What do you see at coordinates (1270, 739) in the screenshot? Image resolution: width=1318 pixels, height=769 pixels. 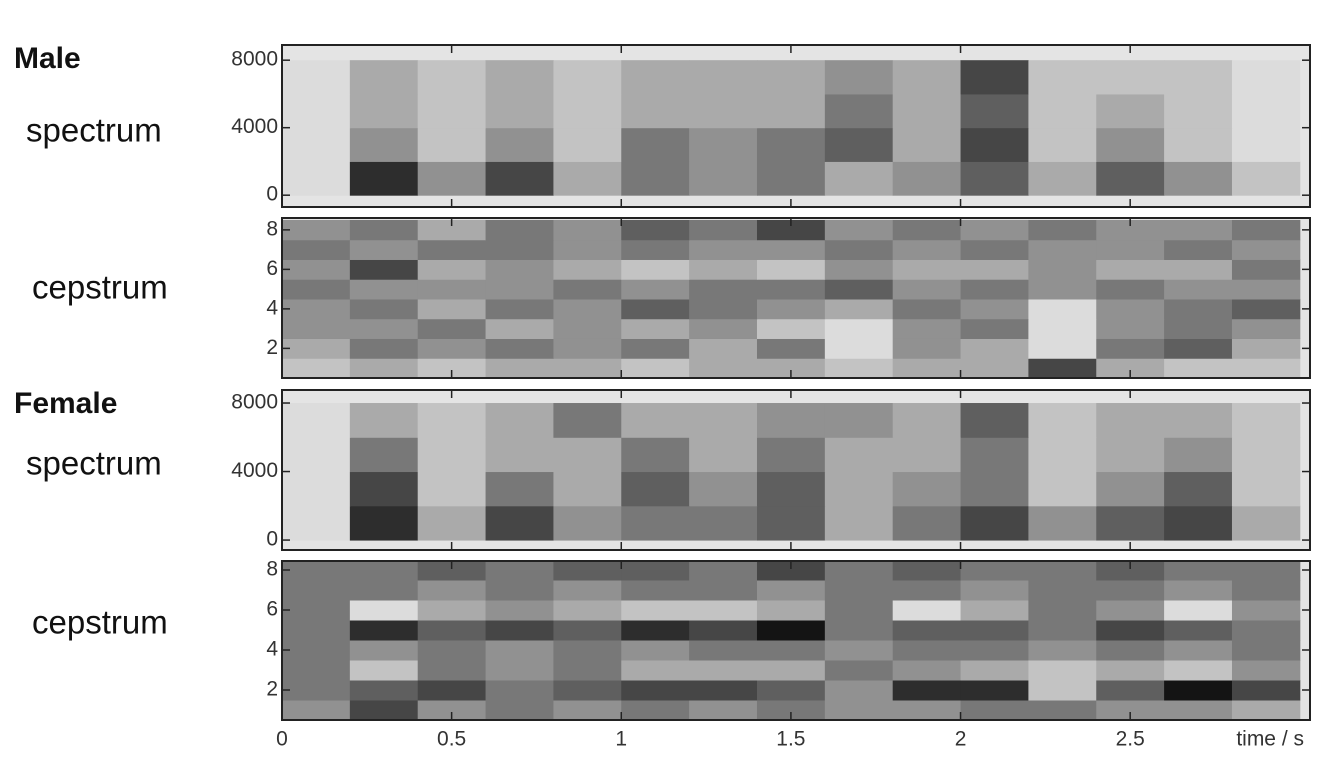 I see `x-axis-label: time / s` at bounding box center [1270, 739].